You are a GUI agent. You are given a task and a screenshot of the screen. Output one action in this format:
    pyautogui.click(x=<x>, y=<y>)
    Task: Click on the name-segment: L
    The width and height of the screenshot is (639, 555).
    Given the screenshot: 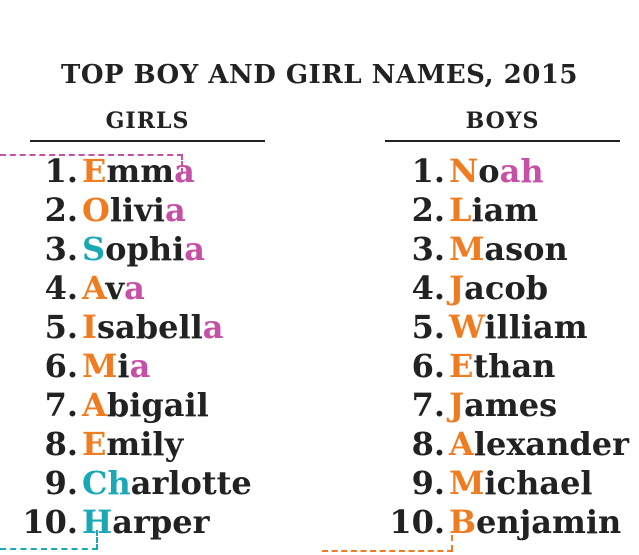 What is the action you would take?
    pyautogui.click(x=460, y=210)
    